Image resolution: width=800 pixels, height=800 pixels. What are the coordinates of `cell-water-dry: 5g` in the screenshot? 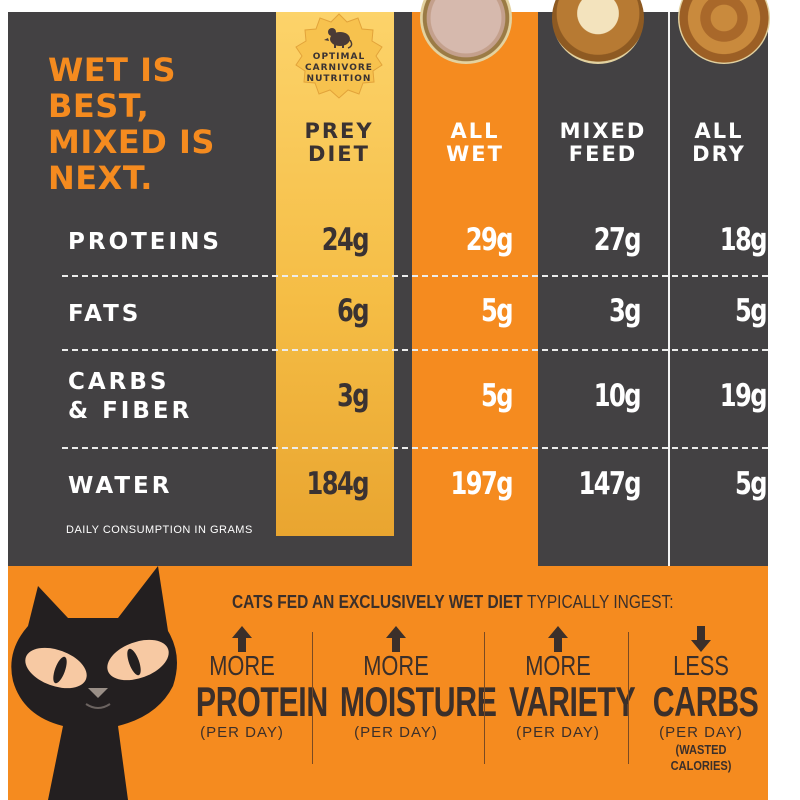 It's located at (751, 484).